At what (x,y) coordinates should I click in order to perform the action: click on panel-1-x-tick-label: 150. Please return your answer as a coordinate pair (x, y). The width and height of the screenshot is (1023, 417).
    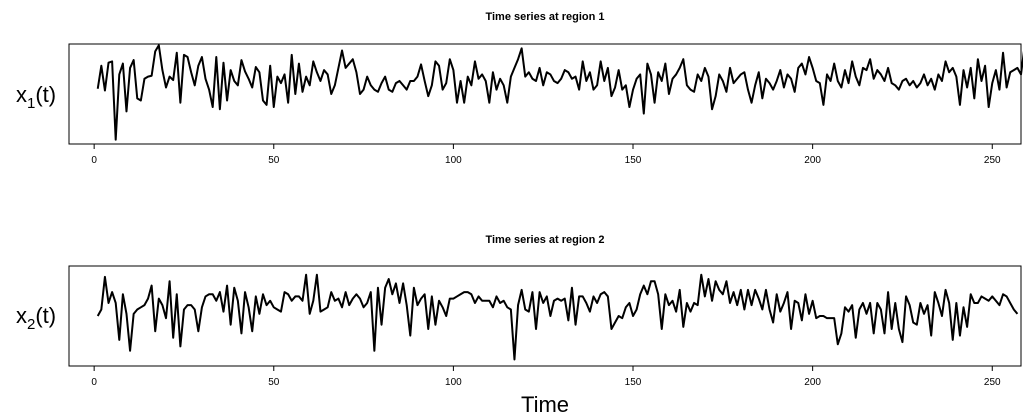
    Looking at the image, I should click on (633, 160).